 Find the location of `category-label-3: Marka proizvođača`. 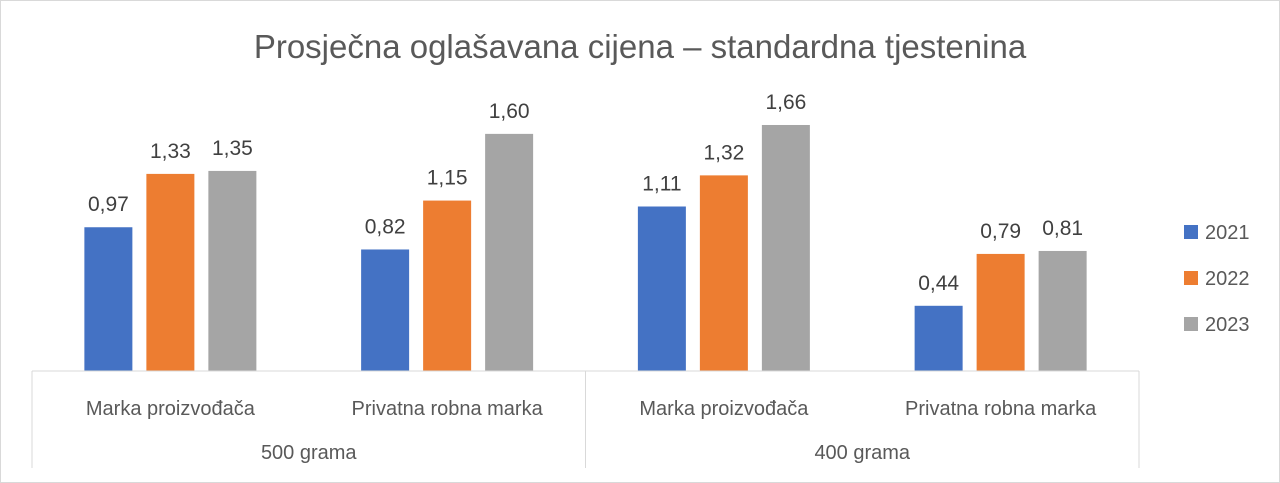

category-label-3: Marka proizvođača is located at coordinates (724, 409).